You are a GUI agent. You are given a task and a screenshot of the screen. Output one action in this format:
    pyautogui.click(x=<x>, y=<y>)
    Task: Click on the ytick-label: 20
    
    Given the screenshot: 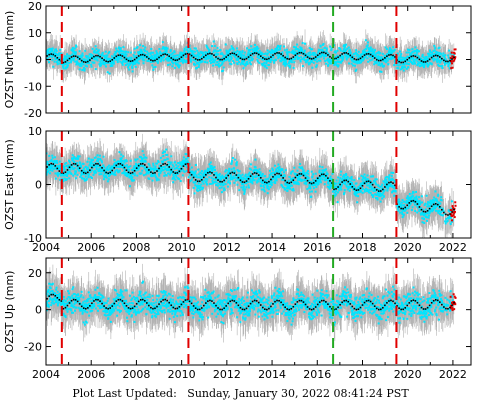 What is the action you would take?
    pyautogui.click(x=35, y=6)
    